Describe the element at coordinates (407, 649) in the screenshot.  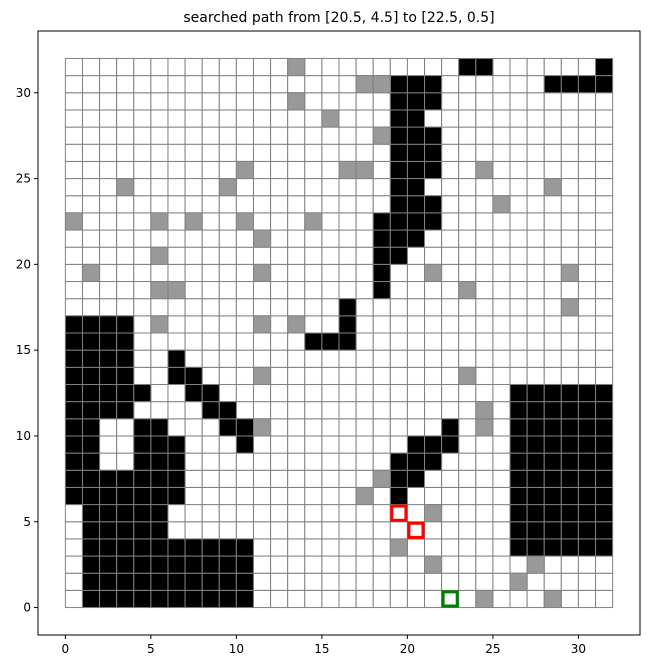
I see `x-tick-label: 20` at that location.